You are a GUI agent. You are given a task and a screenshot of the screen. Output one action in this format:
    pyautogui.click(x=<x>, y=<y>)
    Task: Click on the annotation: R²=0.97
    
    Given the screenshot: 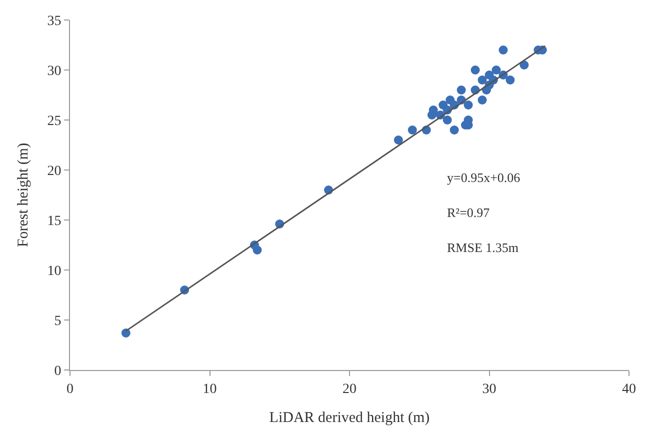 What is the action you would take?
    pyautogui.click(x=468, y=212)
    